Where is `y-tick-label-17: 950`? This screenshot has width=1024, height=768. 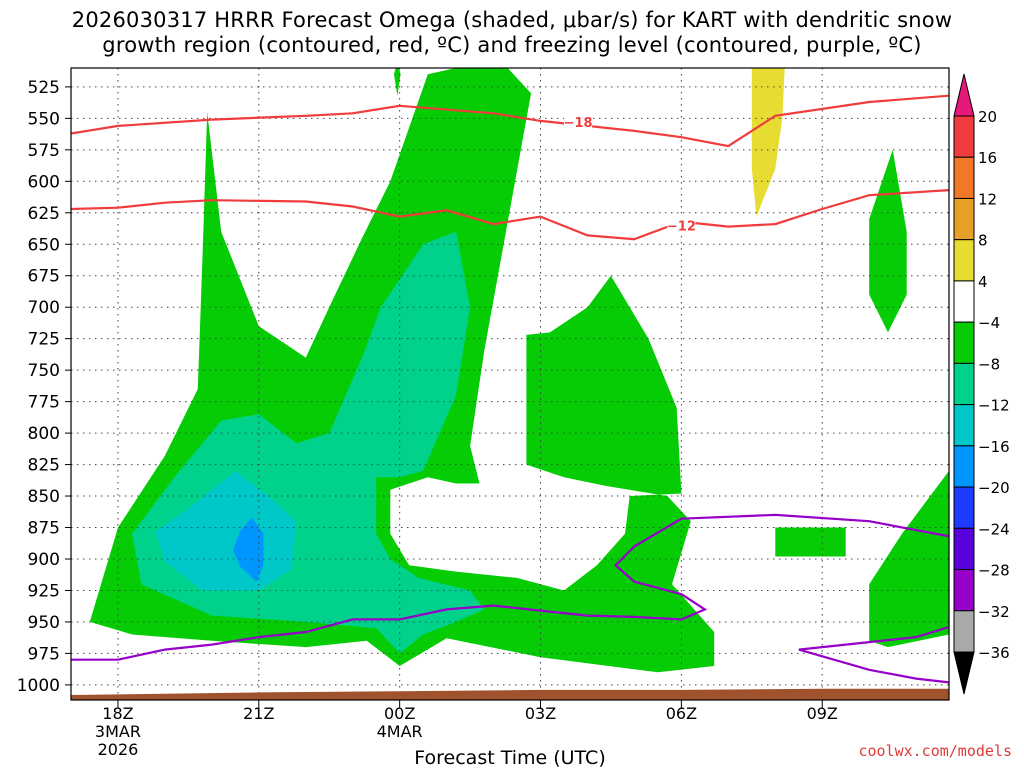
y-tick-label-17: 950 is located at coordinates (44, 623).